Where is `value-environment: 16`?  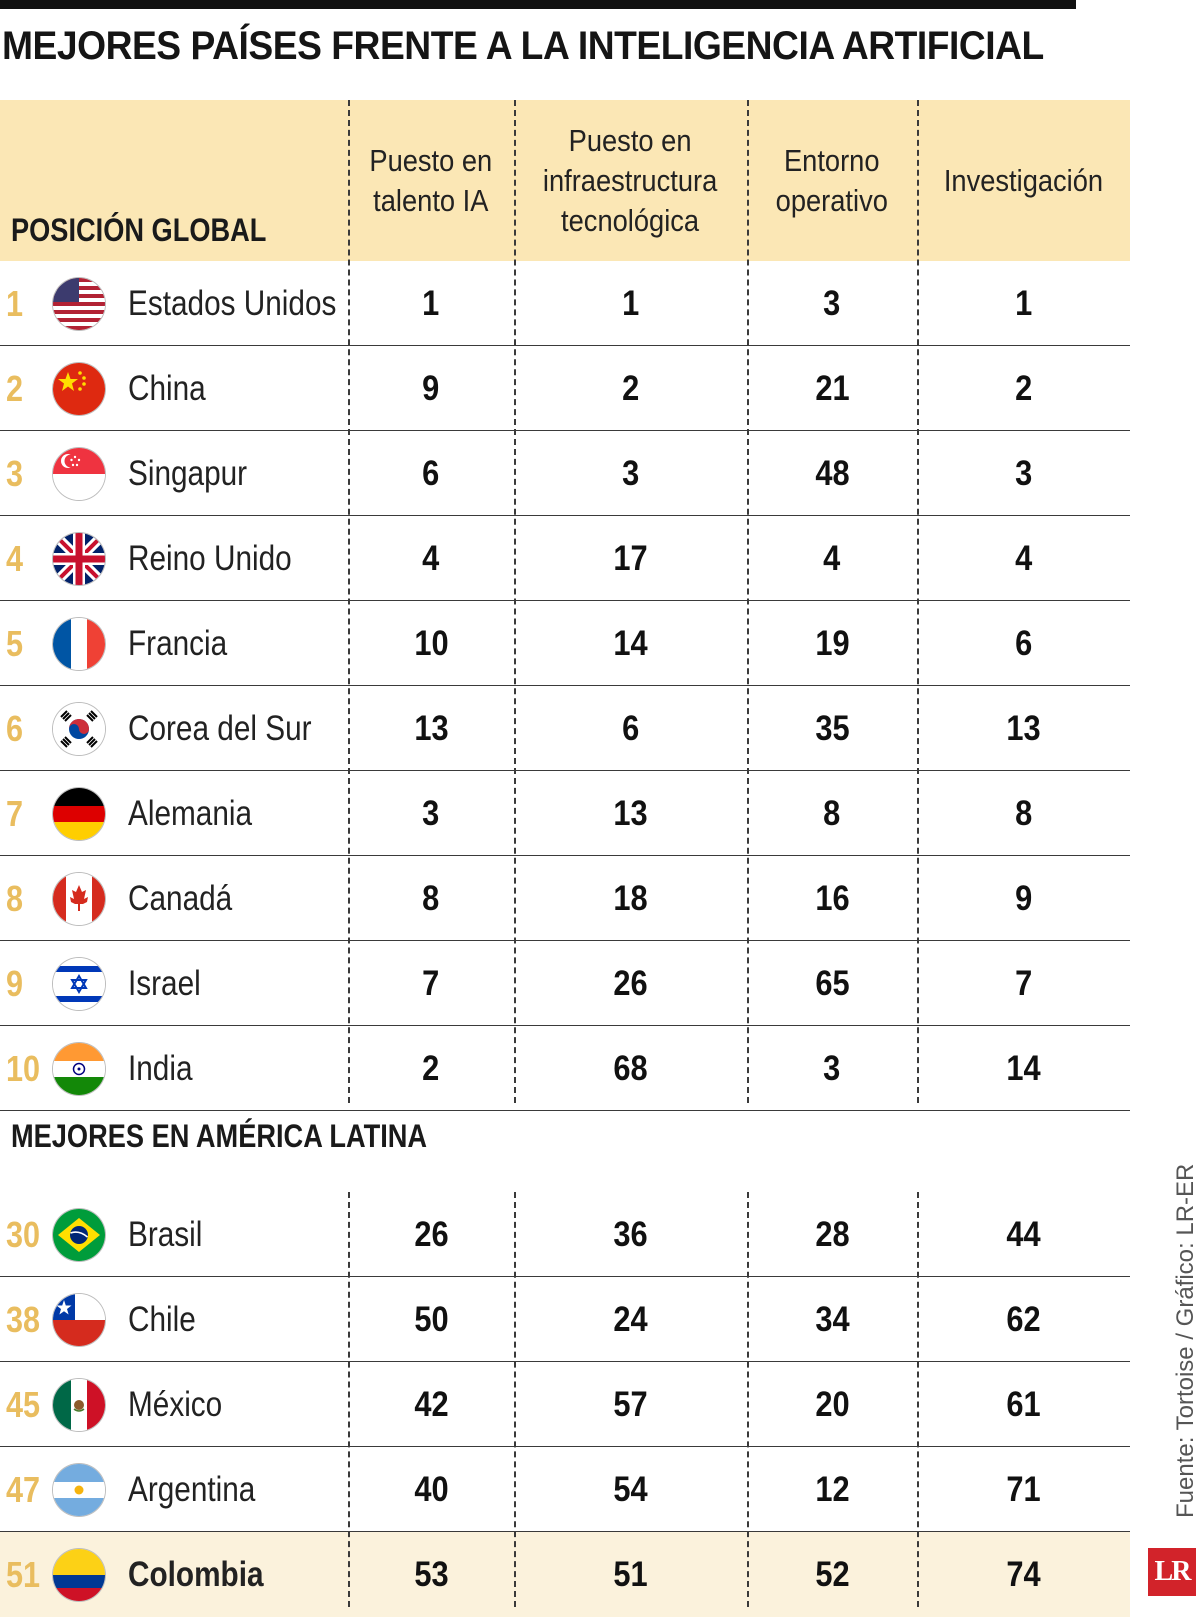 value-environment: 16 is located at coordinates (832, 898).